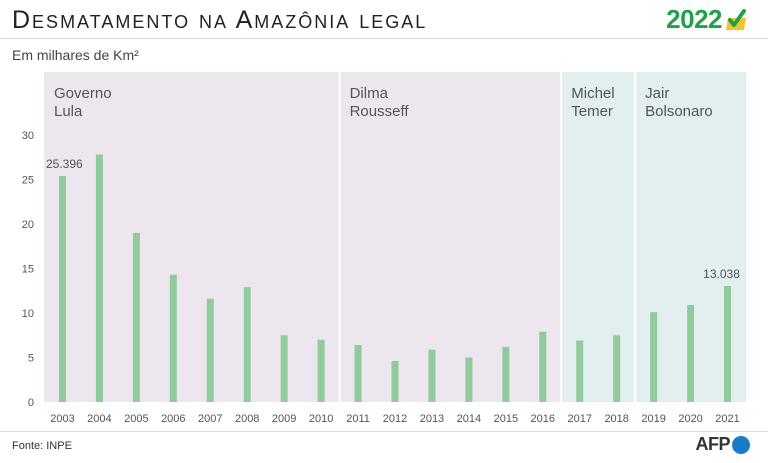  Describe the element at coordinates (592, 111) in the screenshot. I see `period-label: Temer` at that location.